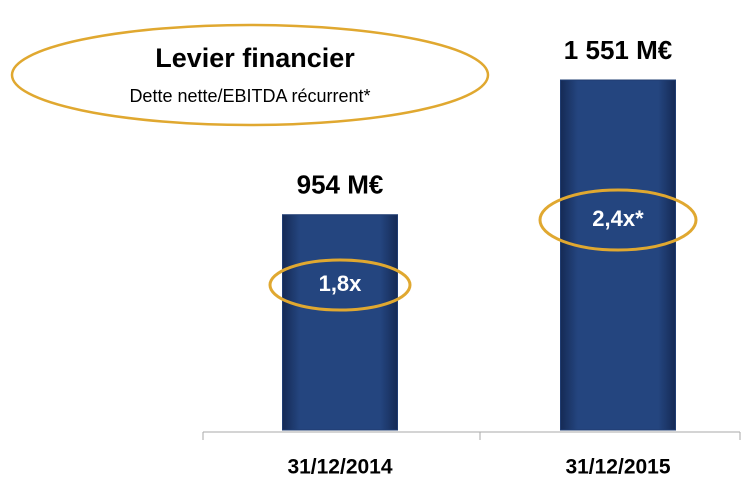 This screenshot has width=751, height=480. Describe the element at coordinates (255, 58) in the screenshot. I see `chart-title: Levier financier` at that location.